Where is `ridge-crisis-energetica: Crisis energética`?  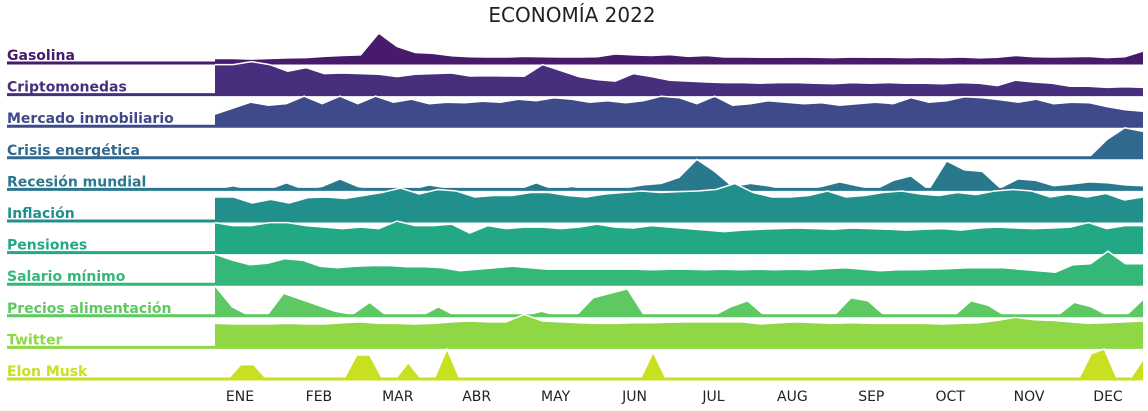
ridge-crisis-energetica: Crisis energética is located at coordinates (575, 143).